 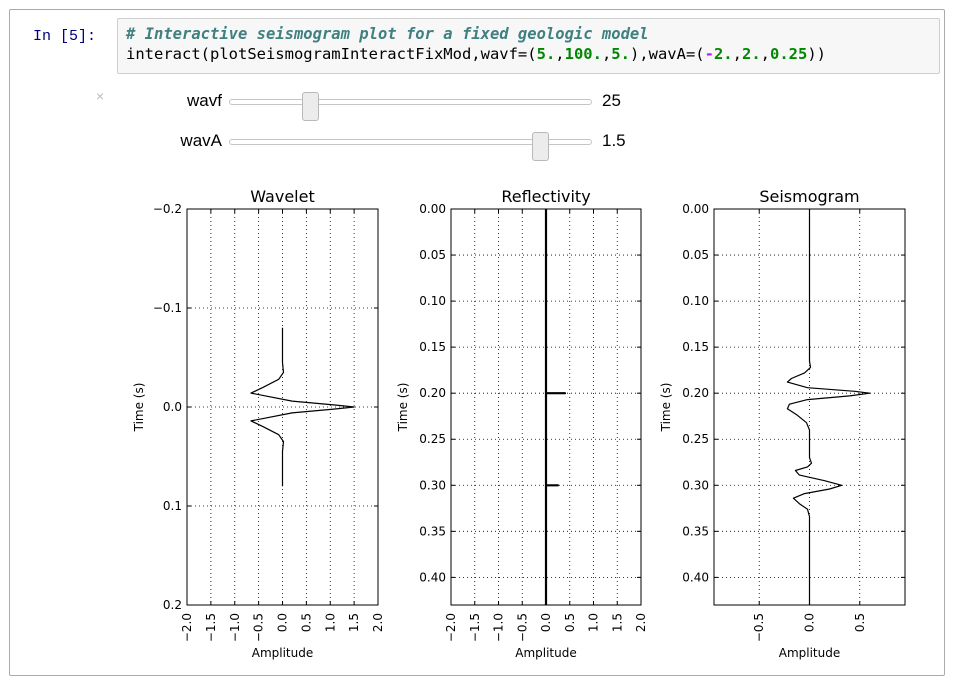 What do you see at coordinates (614, 140) in the screenshot?
I see `slider-value-wavA: 1.5` at bounding box center [614, 140].